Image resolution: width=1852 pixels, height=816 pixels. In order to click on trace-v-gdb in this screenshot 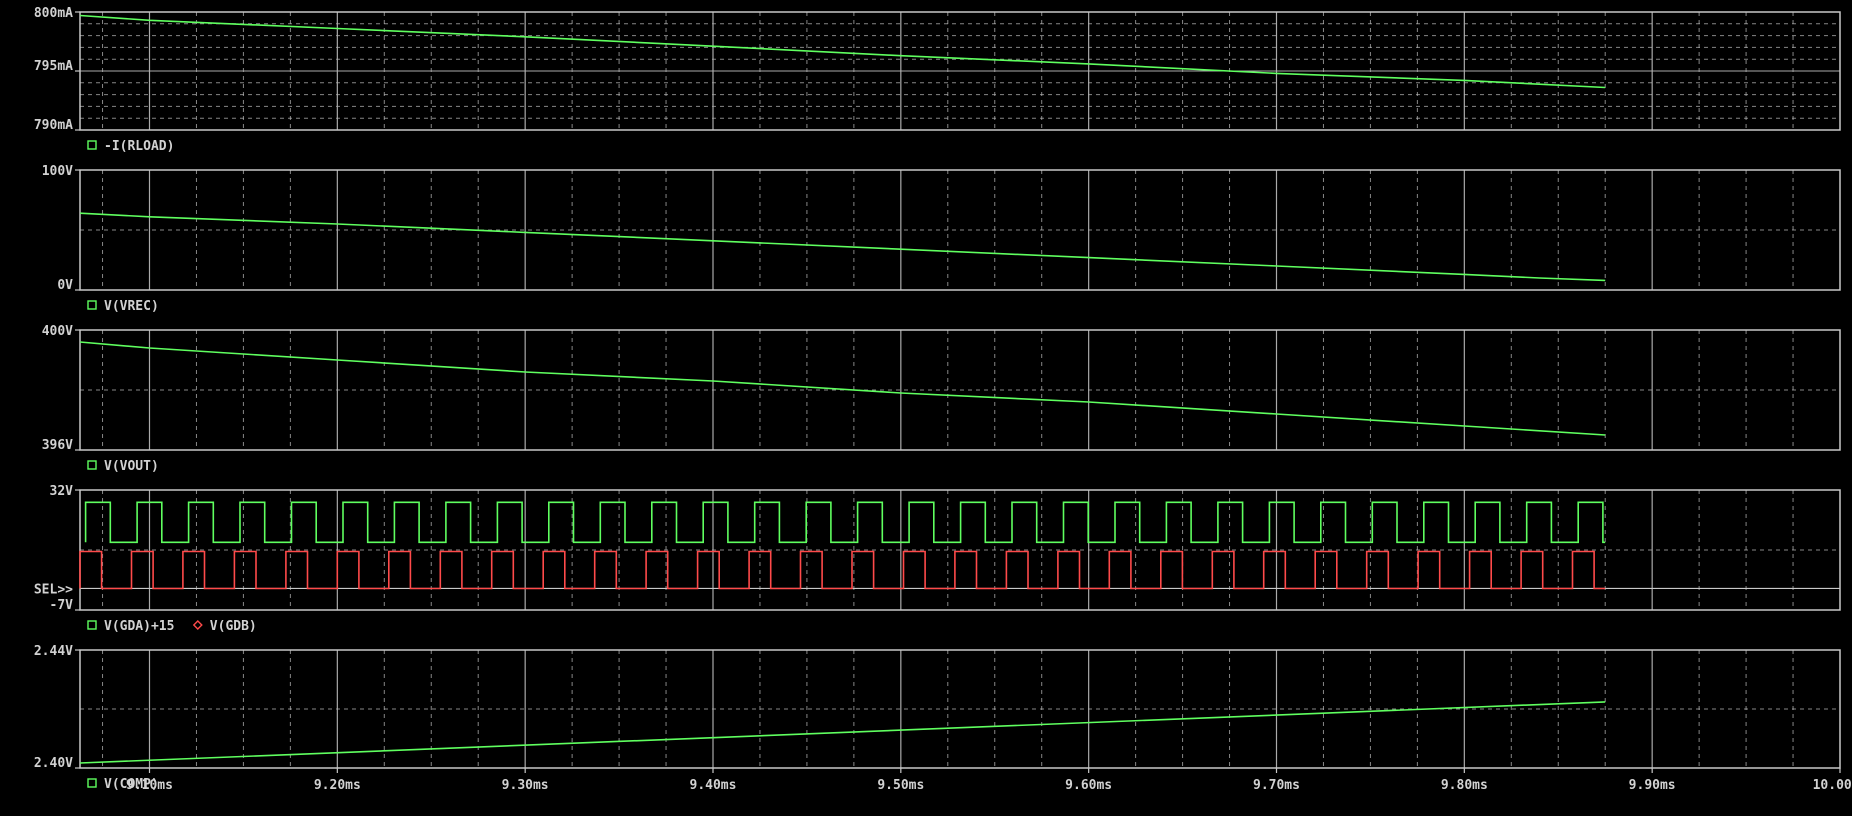, I will do `click(842, 570)`.